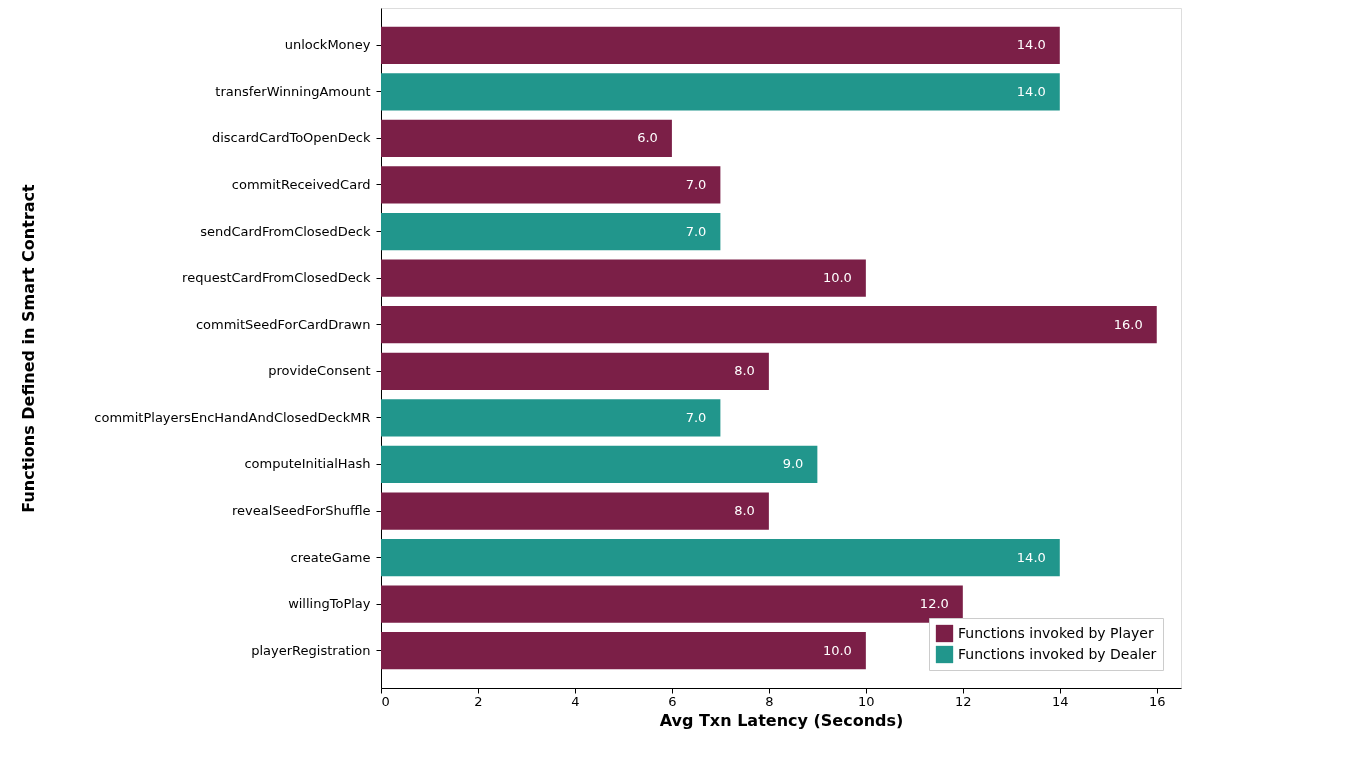  I want to click on x-tick-label: 2, so click(478, 701).